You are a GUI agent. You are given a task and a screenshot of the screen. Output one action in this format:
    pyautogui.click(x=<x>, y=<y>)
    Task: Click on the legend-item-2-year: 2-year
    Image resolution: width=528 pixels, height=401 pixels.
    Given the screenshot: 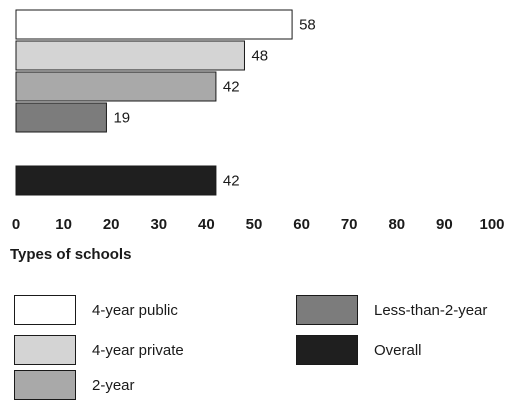 What is the action you would take?
    pyautogui.click(x=74, y=385)
    